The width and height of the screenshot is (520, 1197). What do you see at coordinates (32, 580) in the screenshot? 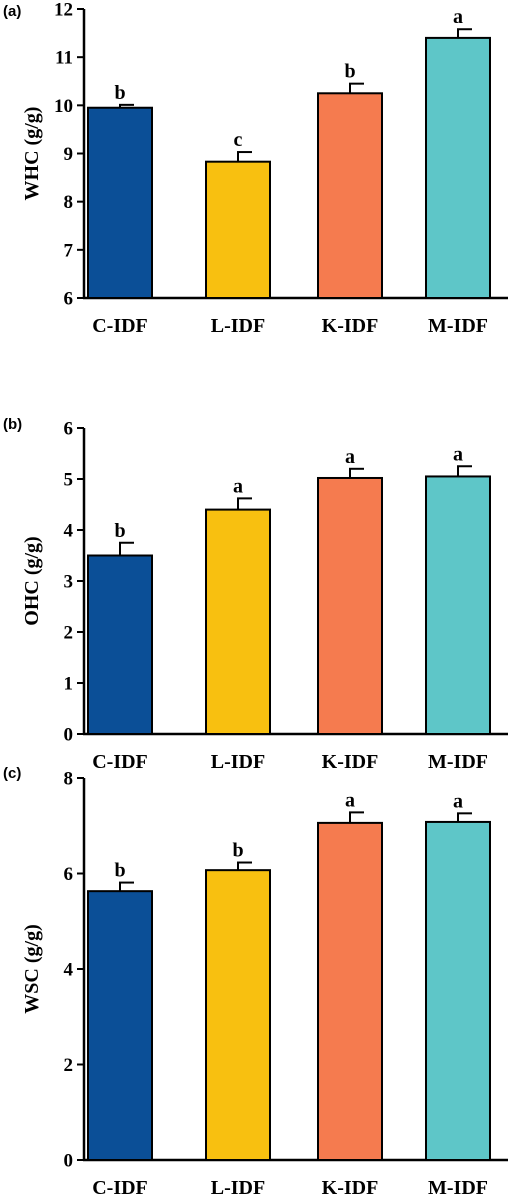
I see `y-axis-label: OHC (g/g)` at bounding box center [32, 580].